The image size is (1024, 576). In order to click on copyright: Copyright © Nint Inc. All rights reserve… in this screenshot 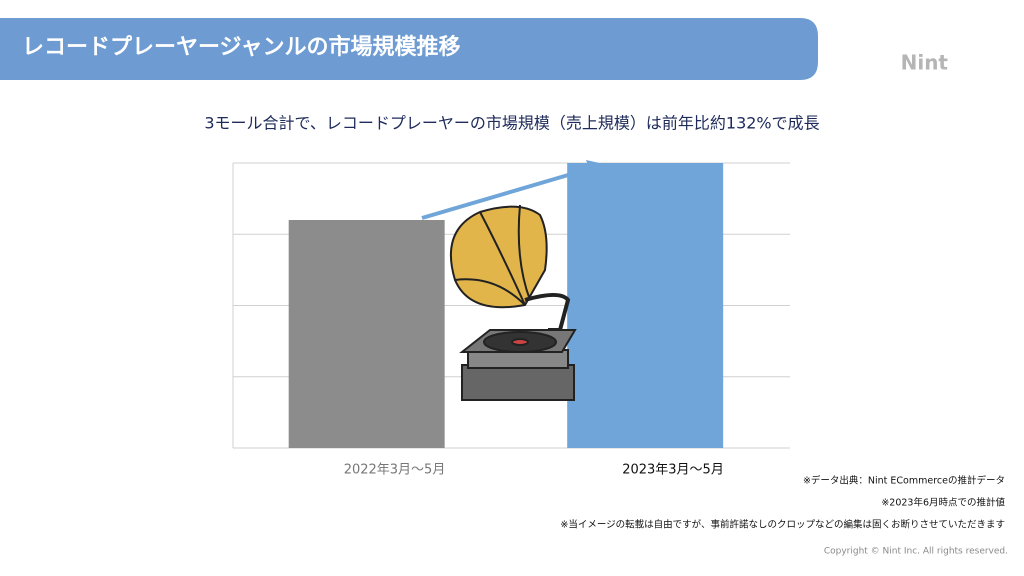, I will do `click(916, 552)`.